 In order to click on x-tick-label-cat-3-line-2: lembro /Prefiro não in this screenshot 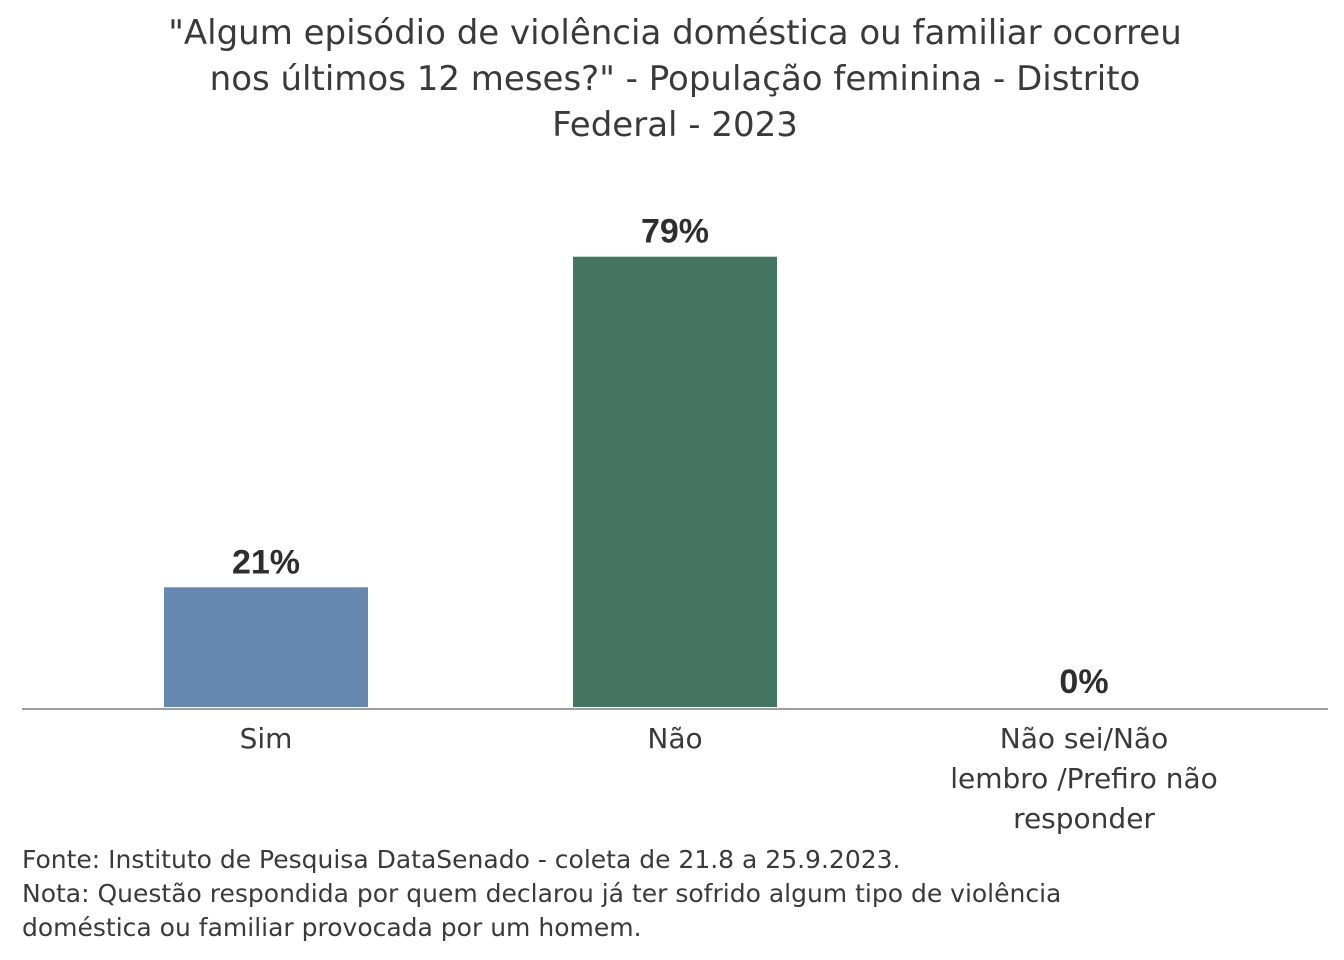, I will do `click(1084, 778)`.